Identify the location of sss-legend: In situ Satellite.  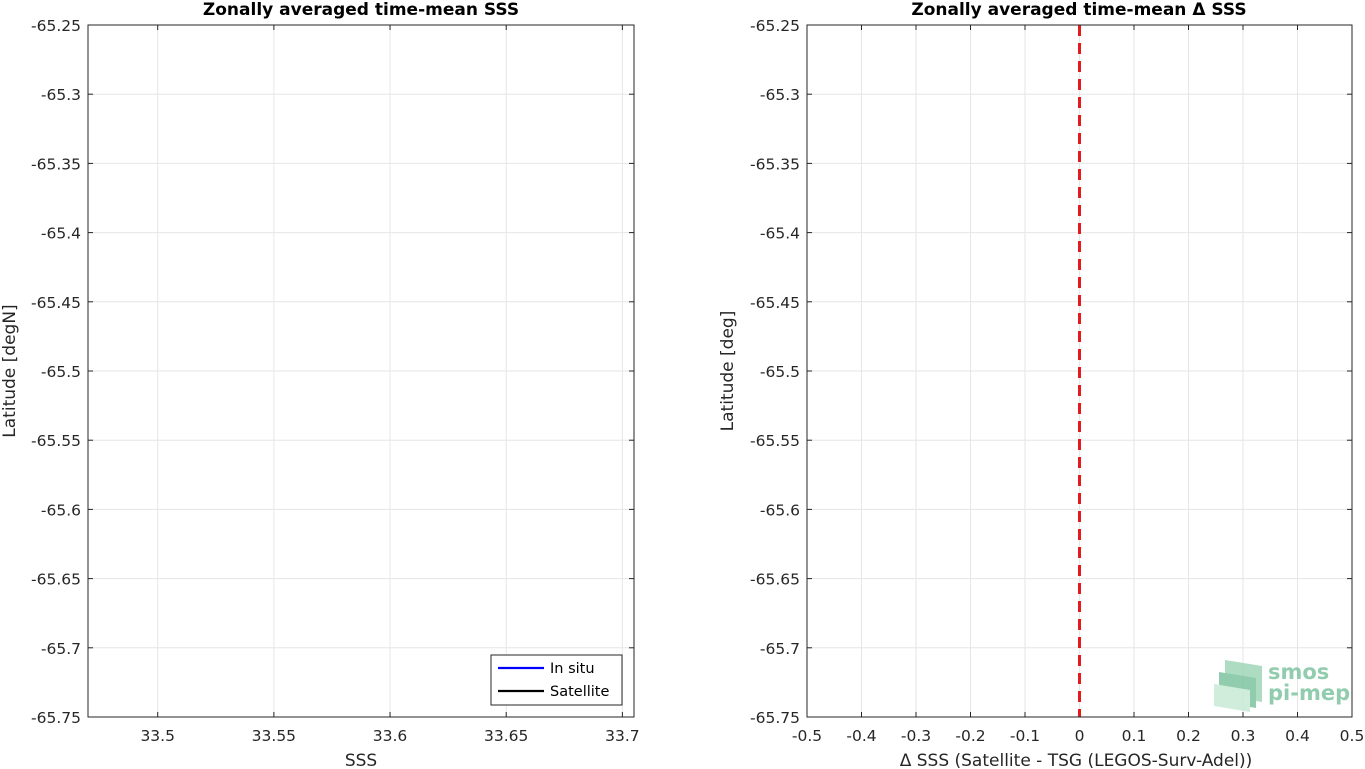
(556, 680).